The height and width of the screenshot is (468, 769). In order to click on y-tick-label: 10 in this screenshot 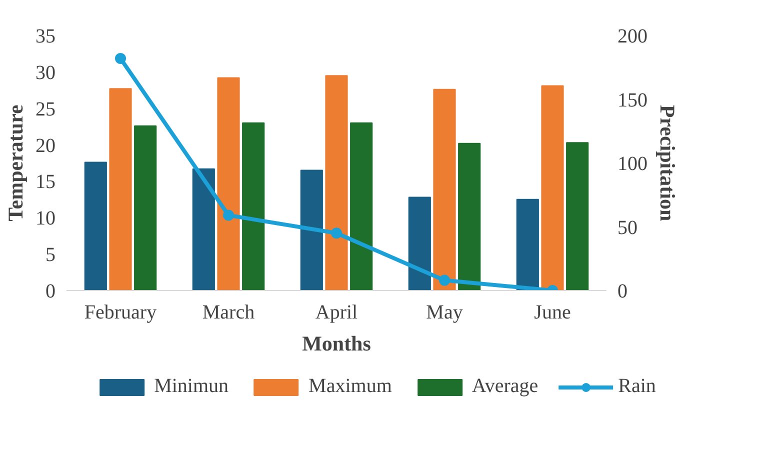, I will do `click(46, 219)`.